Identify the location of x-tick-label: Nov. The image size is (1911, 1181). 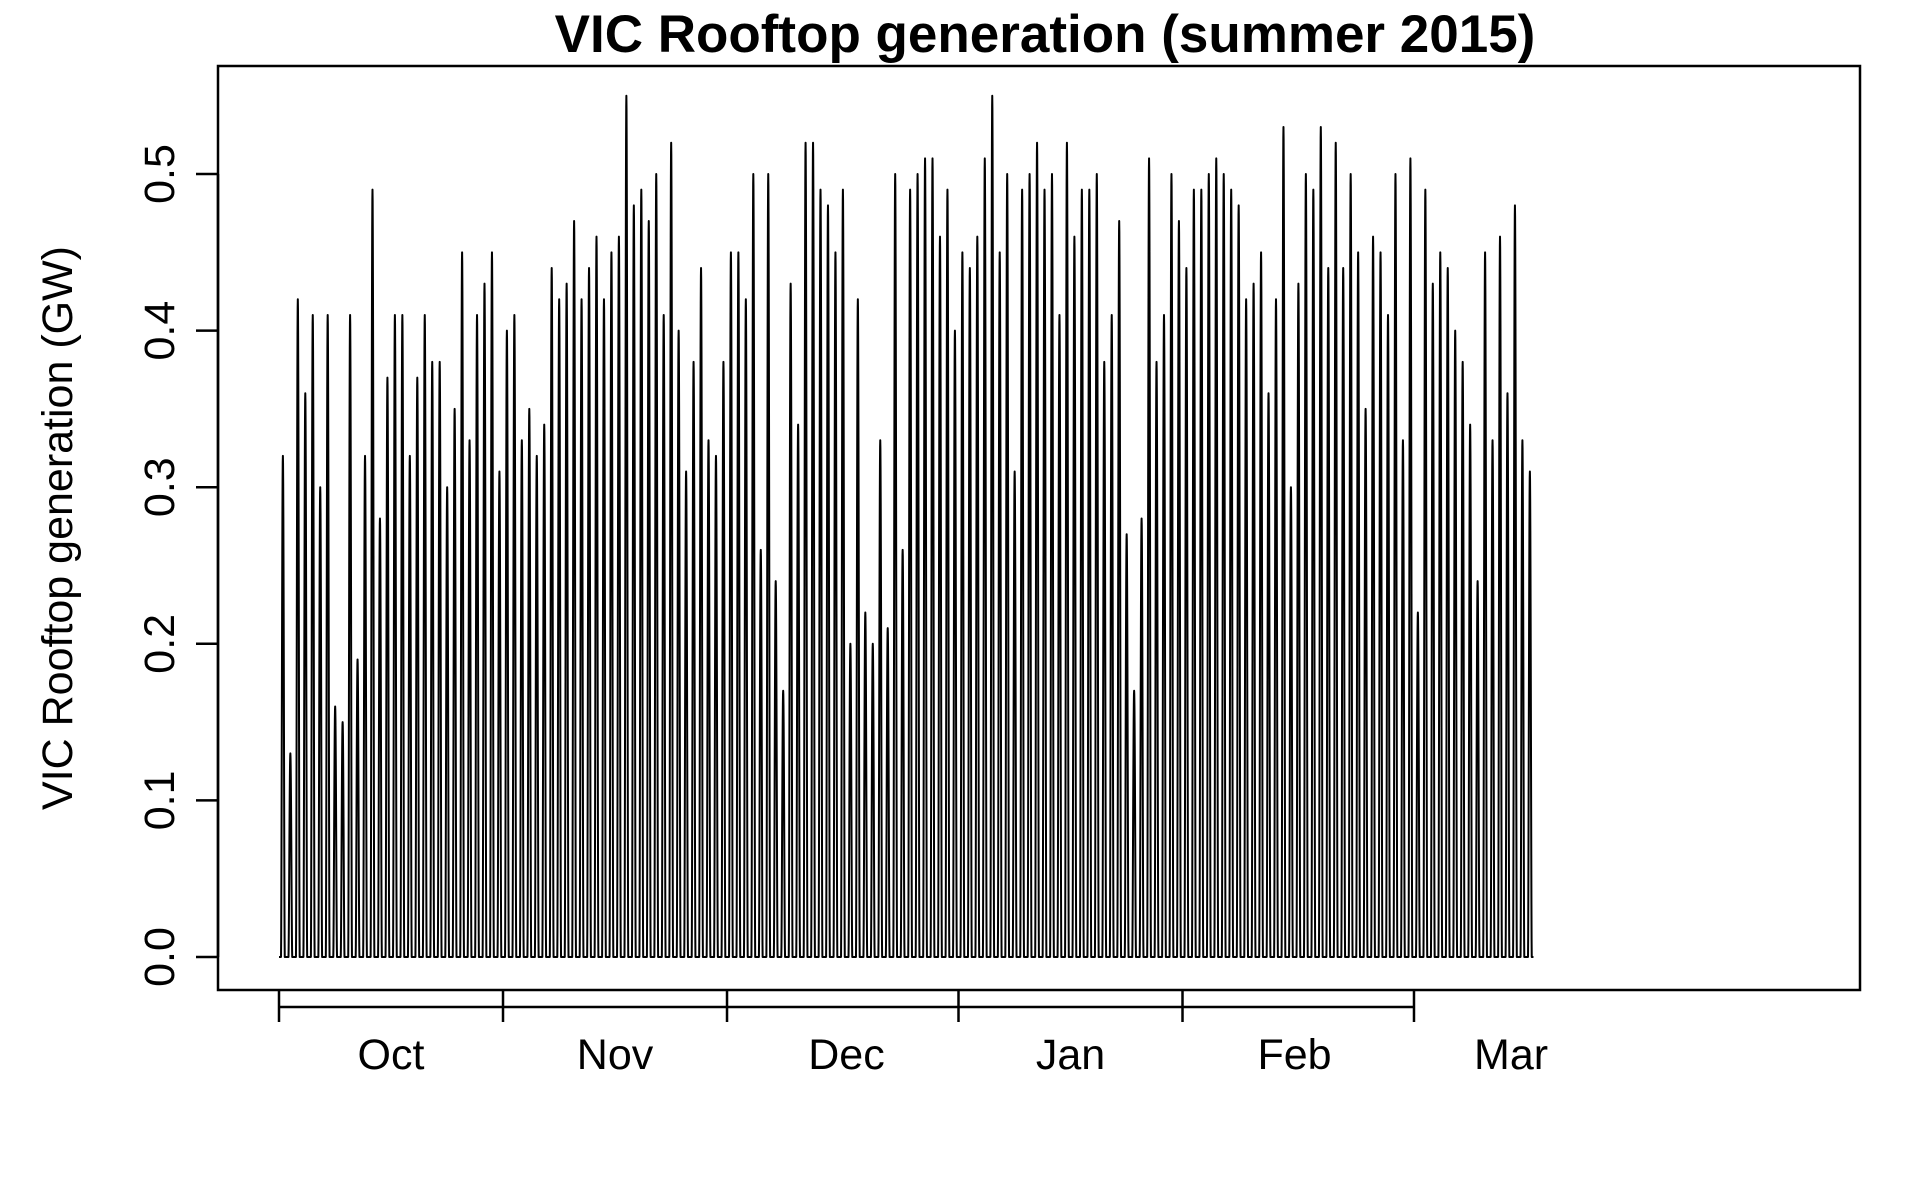
(615, 1055).